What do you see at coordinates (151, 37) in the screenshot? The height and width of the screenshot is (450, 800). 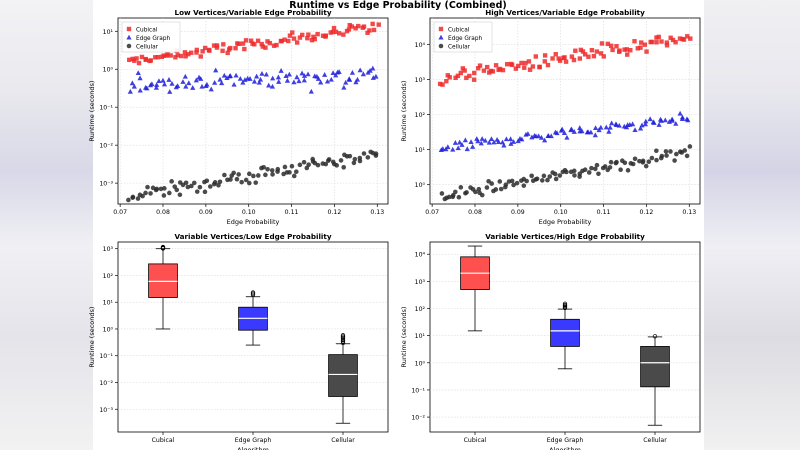 I see `legend-frame` at bounding box center [151, 37].